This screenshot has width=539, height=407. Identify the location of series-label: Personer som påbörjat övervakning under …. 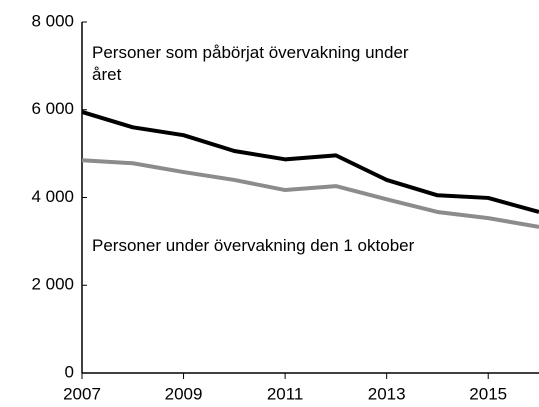
(250, 63).